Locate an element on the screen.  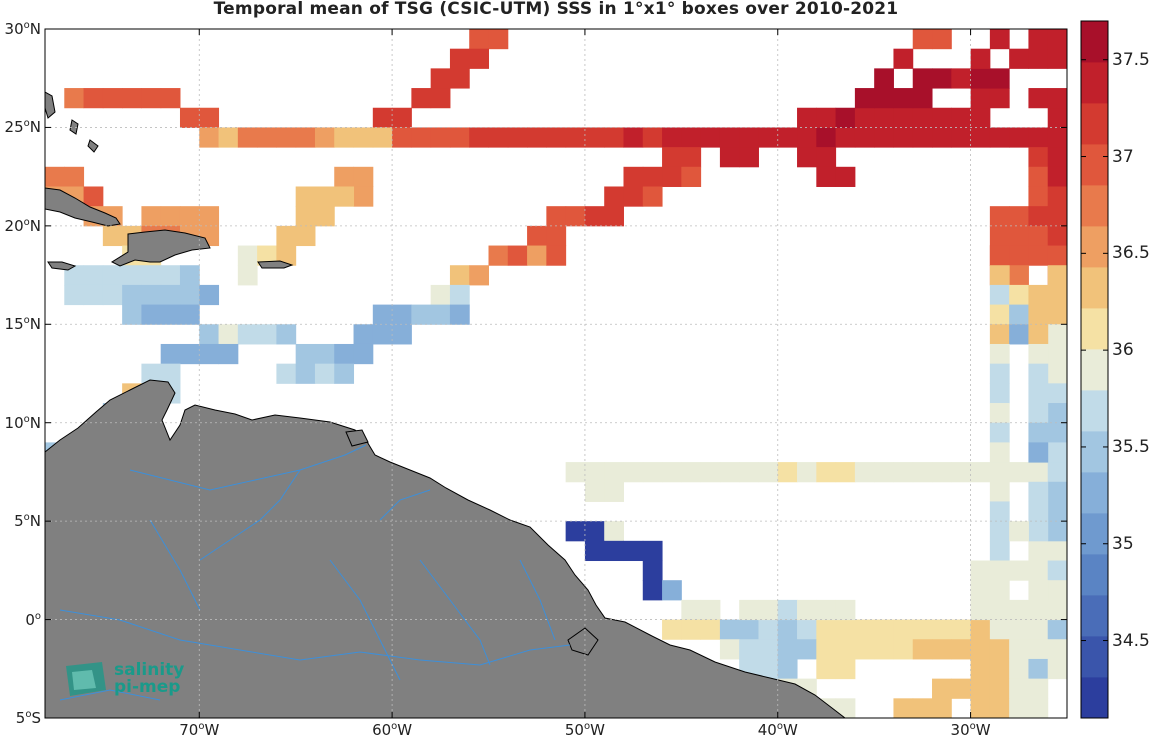
colorbar-tick-label: 37 is located at coordinates (1123, 156).